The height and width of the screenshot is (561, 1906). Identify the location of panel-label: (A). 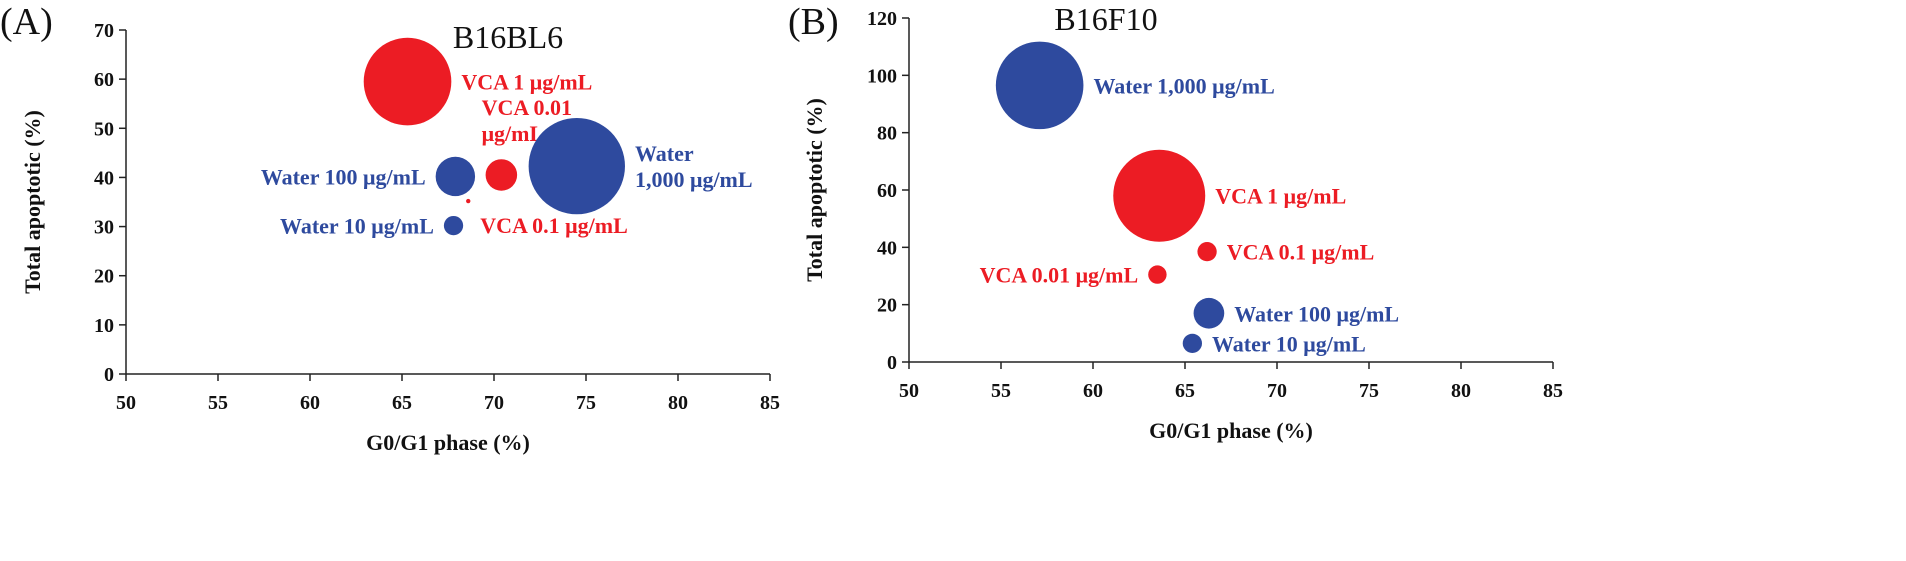
(26, 22).